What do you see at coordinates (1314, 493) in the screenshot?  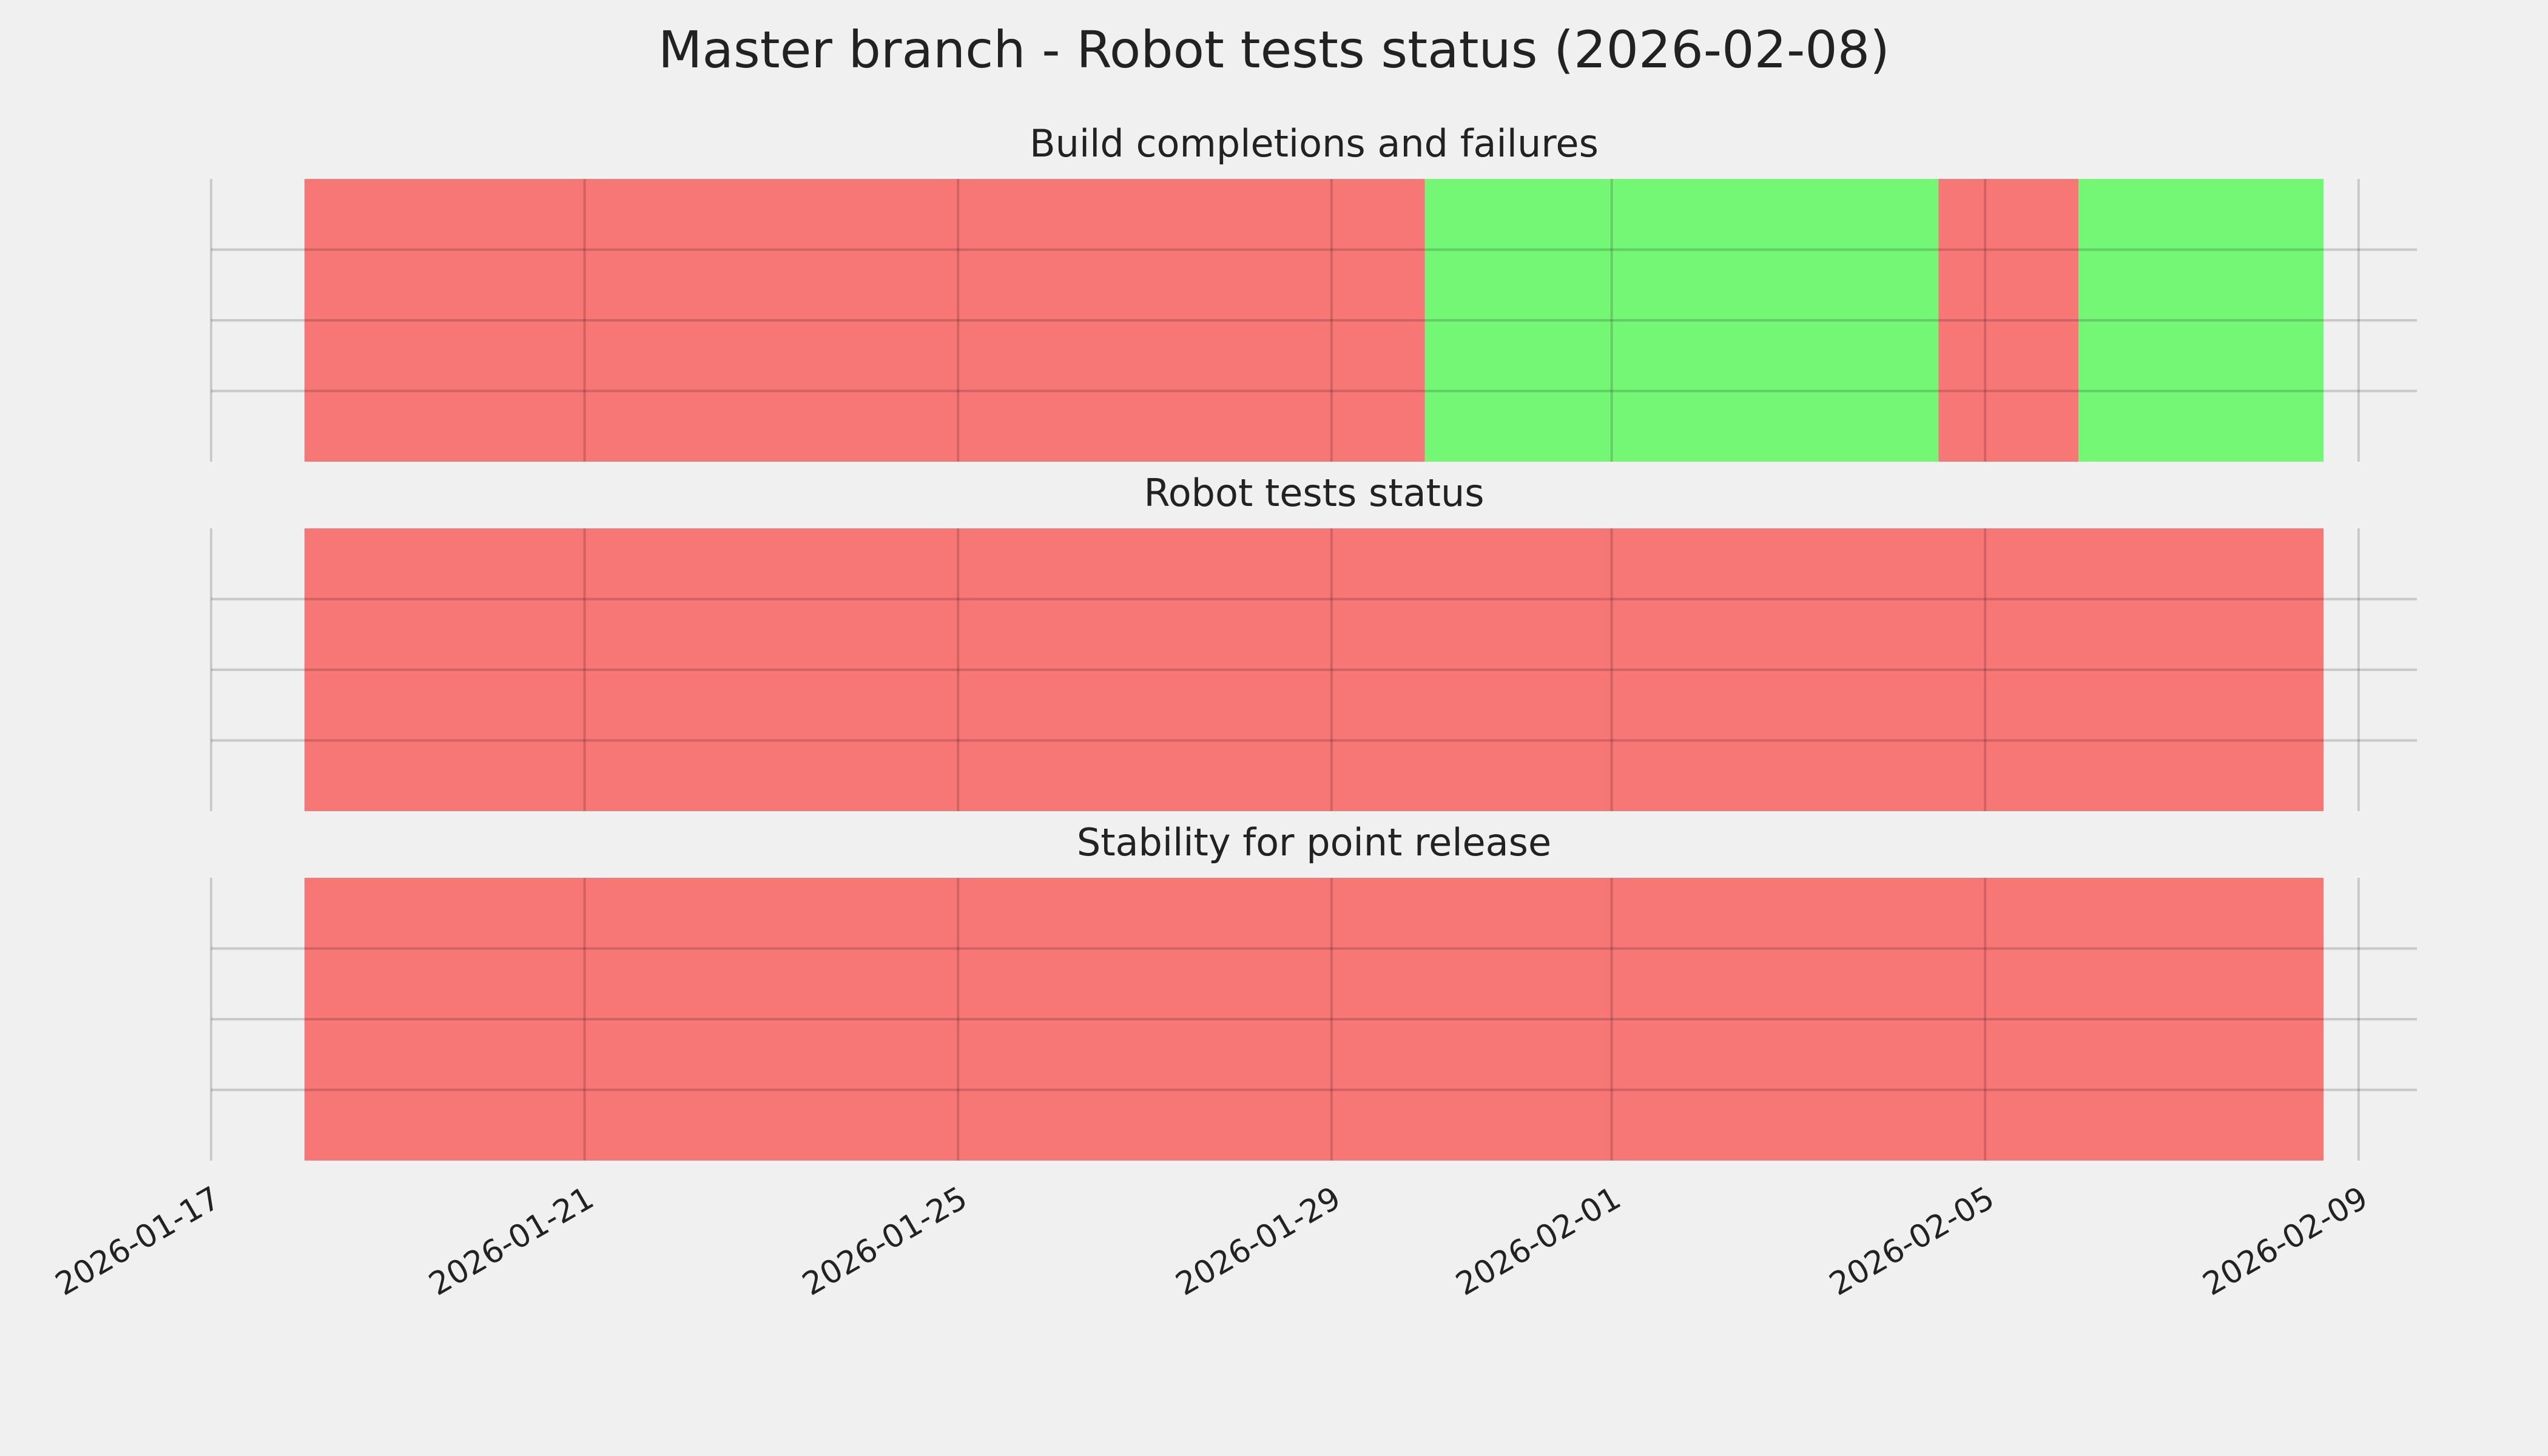 I see `panel-title: Robot tests status` at bounding box center [1314, 493].